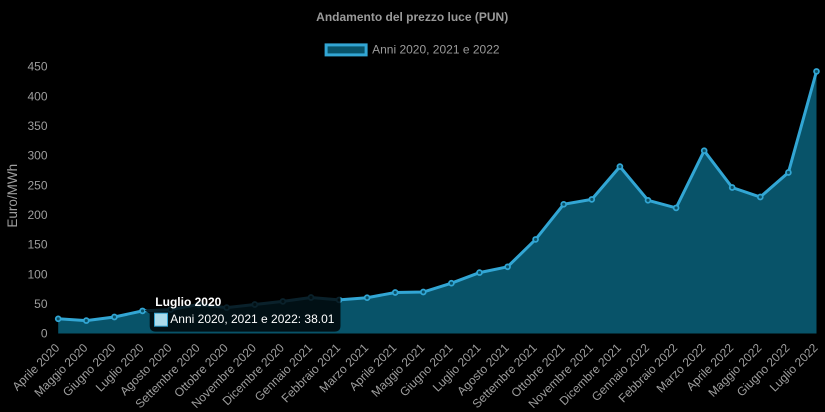 The width and height of the screenshot is (825, 412). What do you see at coordinates (37, 274) in the screenshot?
I see `svg-text: 100` at bounding box center [37, 274].